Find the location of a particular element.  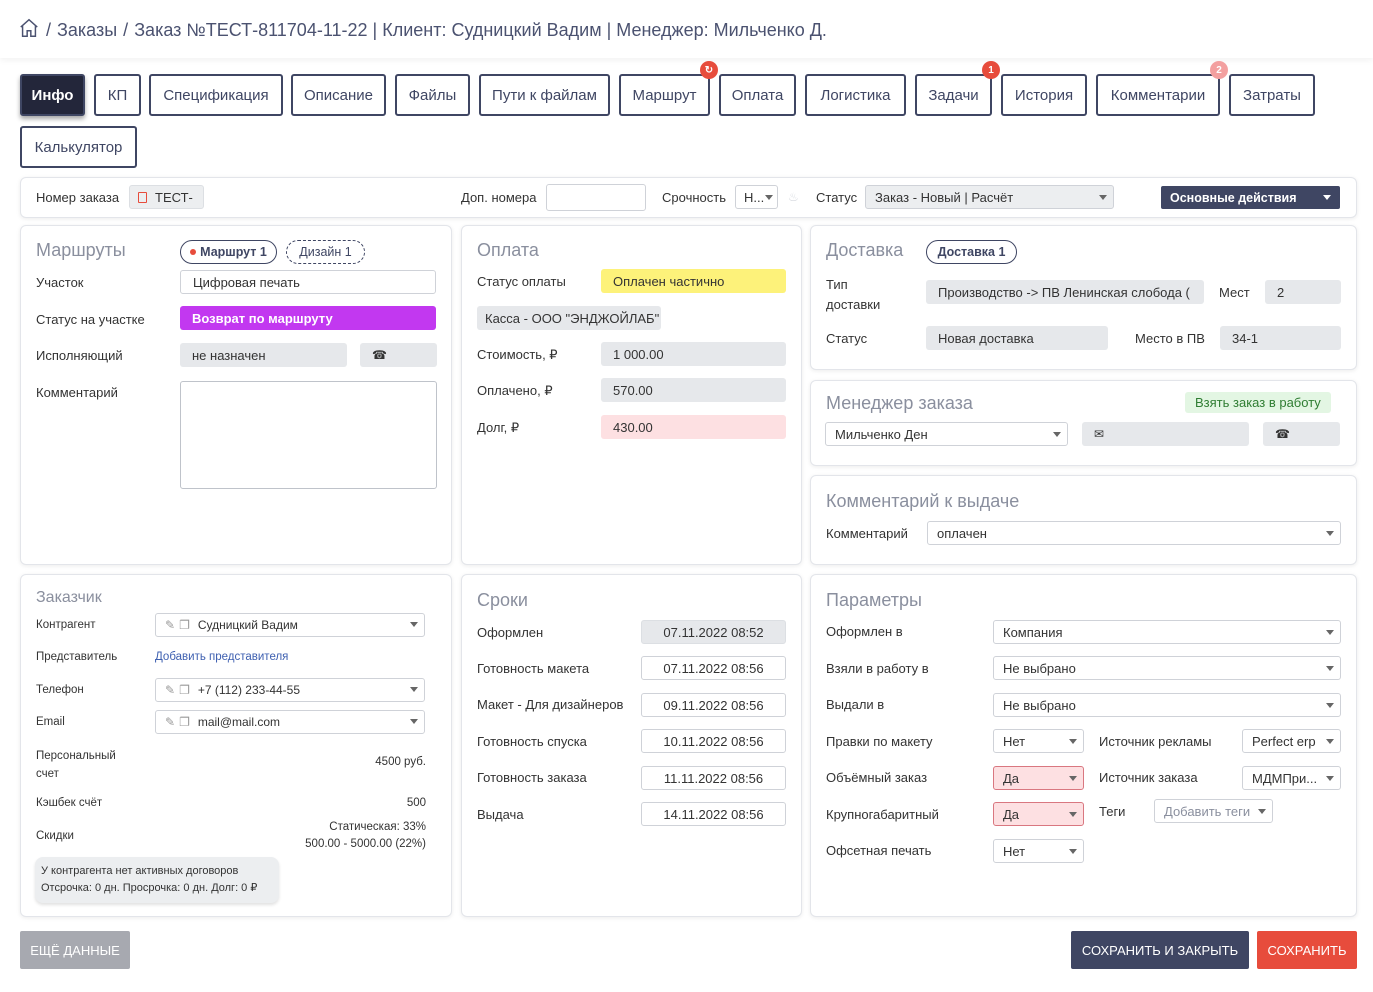

offset-select: Нет is located at coordinates (1038, 851).